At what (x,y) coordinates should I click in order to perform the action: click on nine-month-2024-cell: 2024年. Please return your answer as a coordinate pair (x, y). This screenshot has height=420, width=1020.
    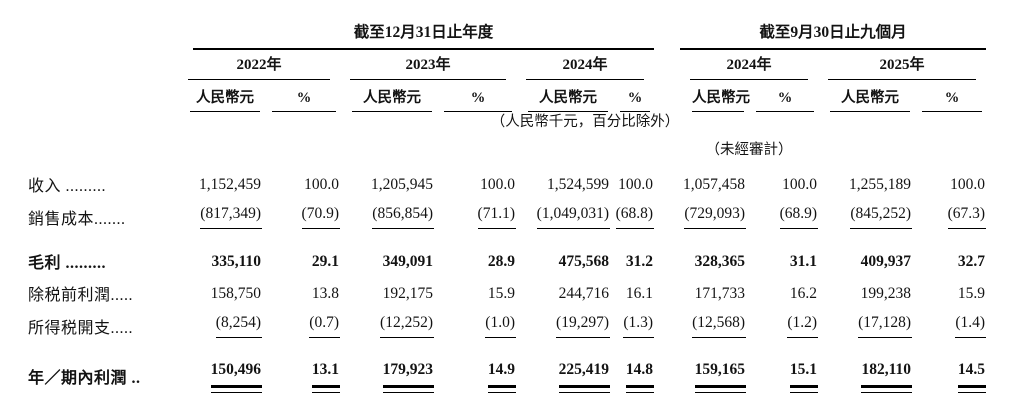
    Looking at the image, I should click on (749, 65).